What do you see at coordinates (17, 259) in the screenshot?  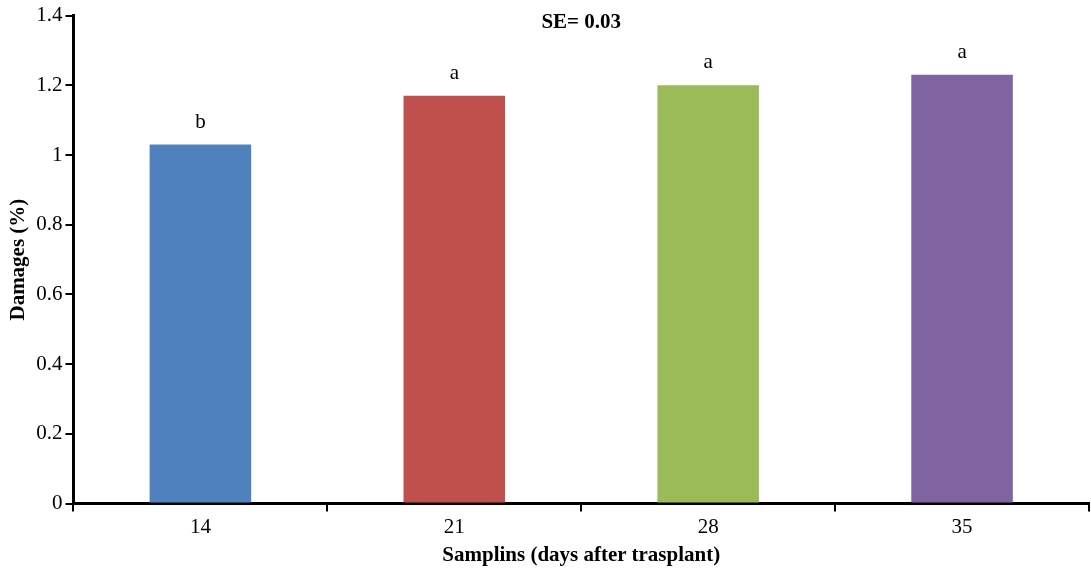 I see `y-axis-title: Damages (%)` at bounding box center [17, 259].